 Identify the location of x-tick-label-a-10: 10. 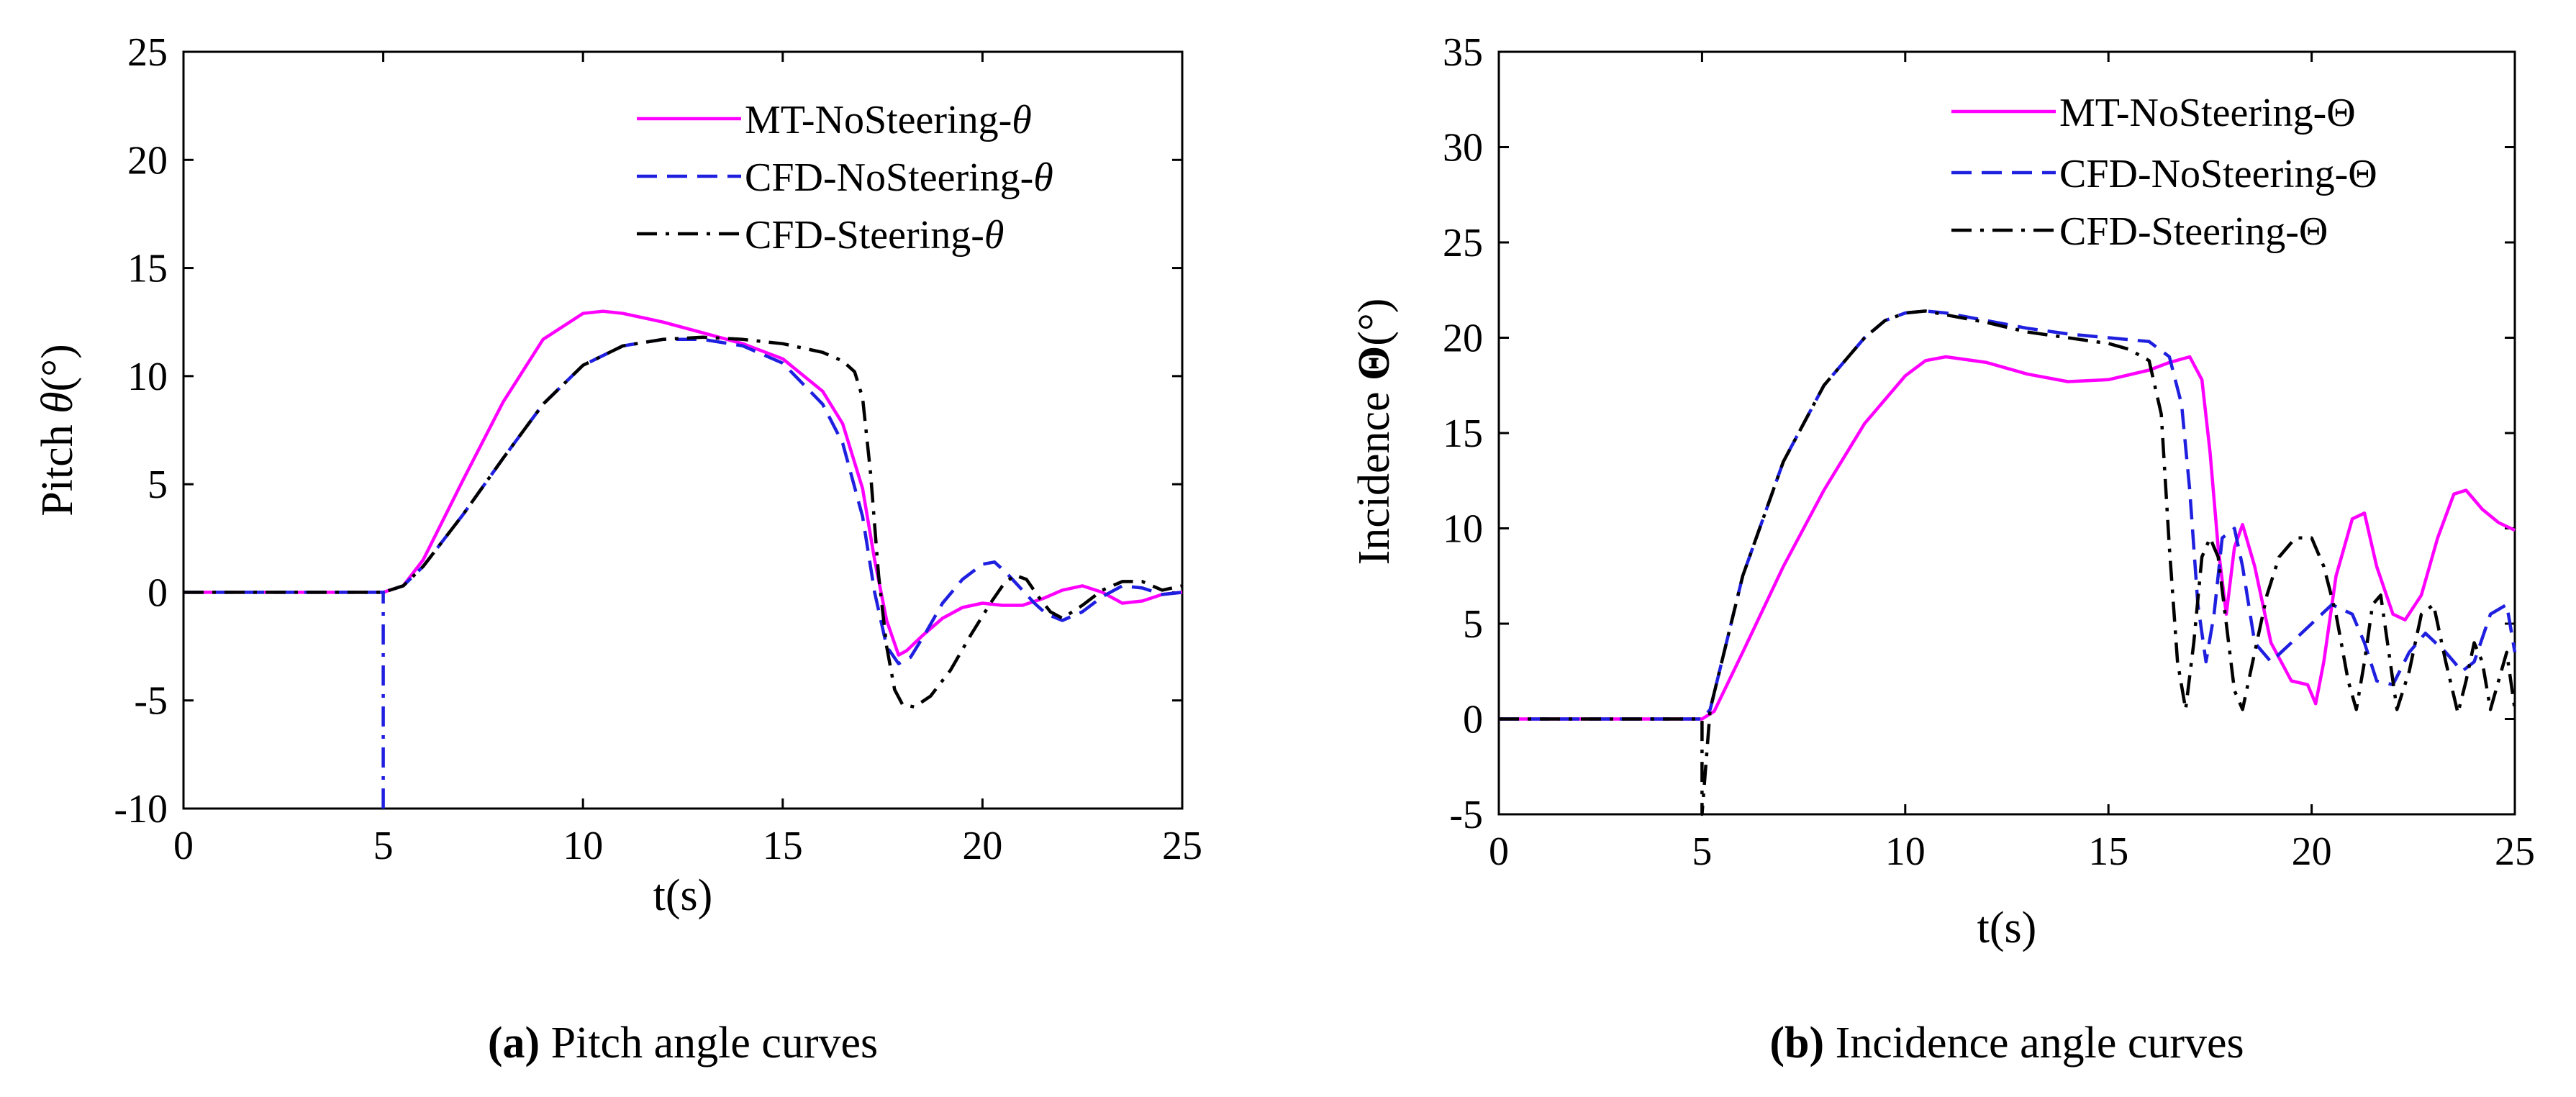
(583, 846).